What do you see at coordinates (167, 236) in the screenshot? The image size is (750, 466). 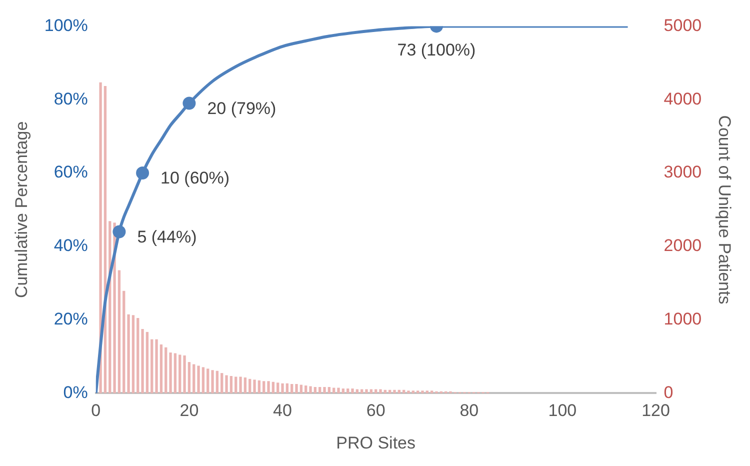 I see `data-label: 5 (44%)` at bounding box center [167, 236].